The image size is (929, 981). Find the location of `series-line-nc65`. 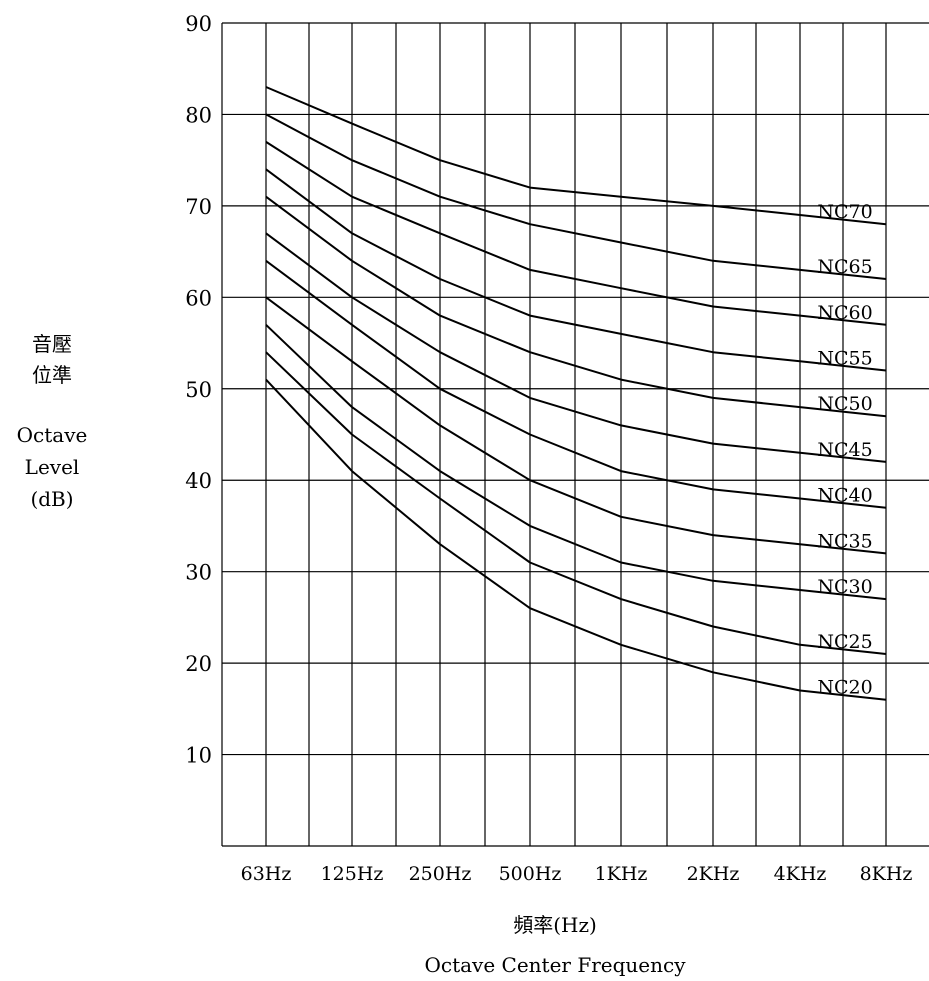

series-line-nc65 is located at coordinates (576, 196).